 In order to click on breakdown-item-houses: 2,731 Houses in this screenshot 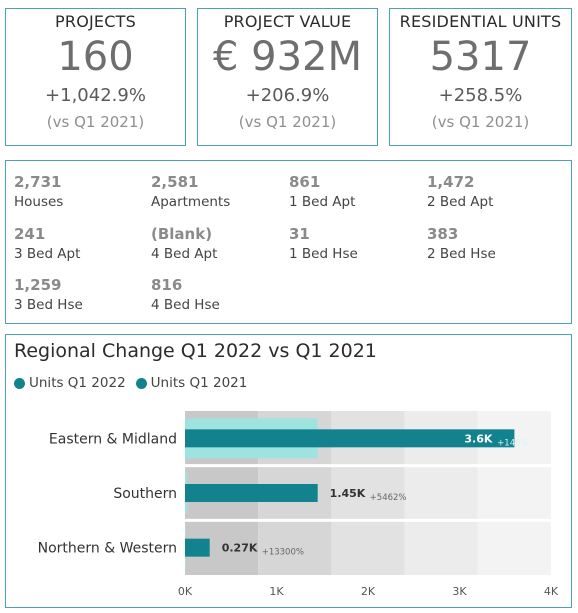, I will do `click(38, 191)`.